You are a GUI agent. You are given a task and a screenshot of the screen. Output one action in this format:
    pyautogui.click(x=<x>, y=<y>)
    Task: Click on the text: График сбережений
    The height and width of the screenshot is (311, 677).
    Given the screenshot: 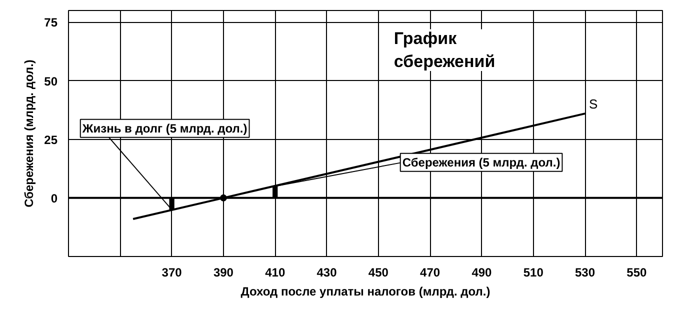 What is the action you would take?
    pyautogui.click(x=445, y=50)
    